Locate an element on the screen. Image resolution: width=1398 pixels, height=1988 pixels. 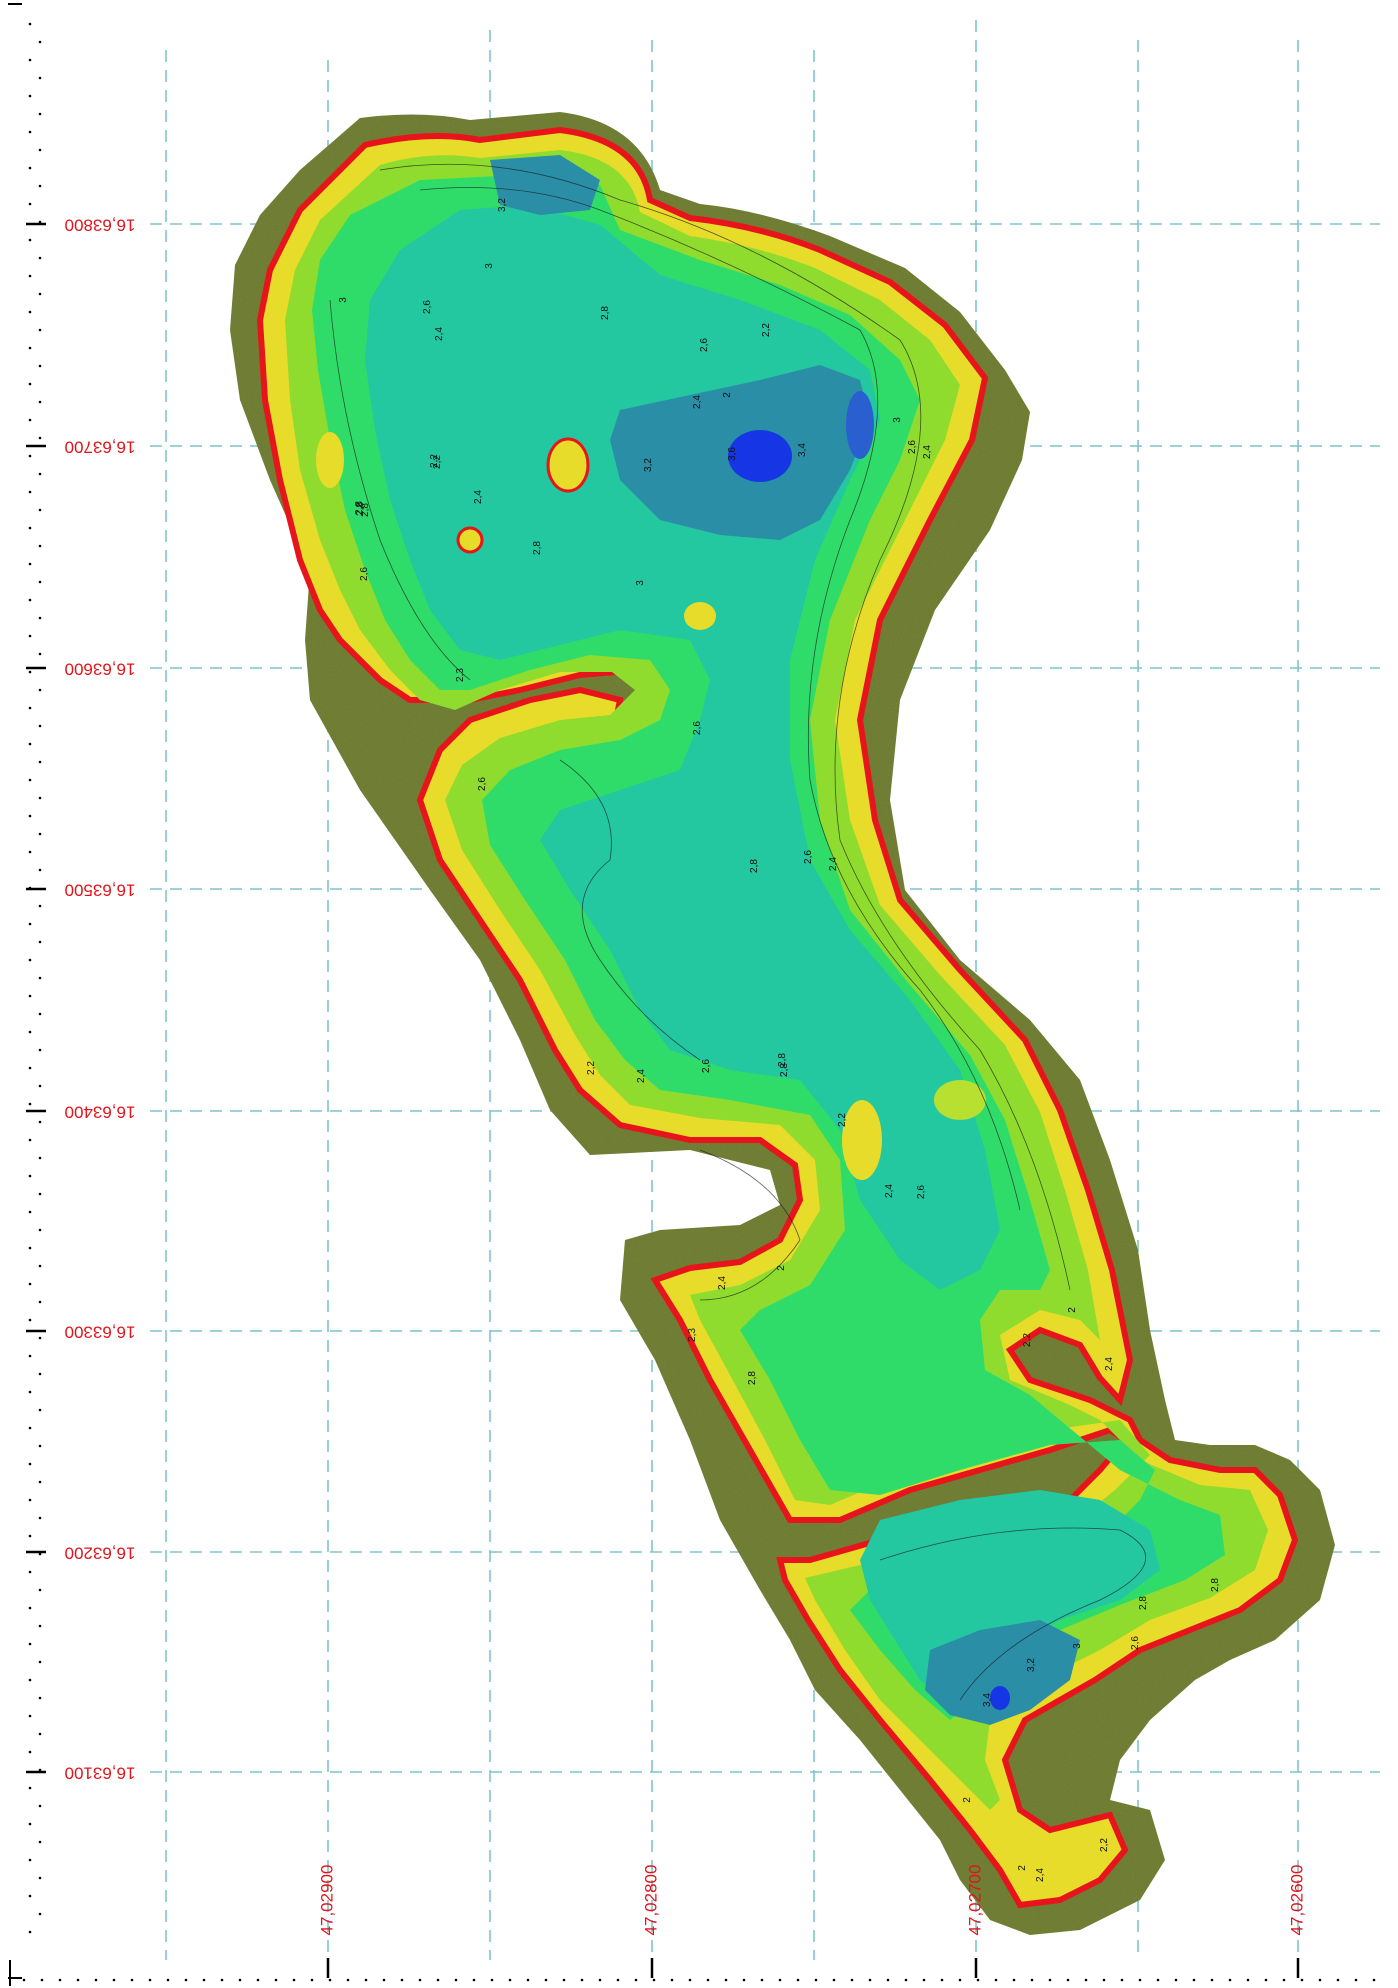
latitude-label: 16,63500 is located at coordinates (100, 890).